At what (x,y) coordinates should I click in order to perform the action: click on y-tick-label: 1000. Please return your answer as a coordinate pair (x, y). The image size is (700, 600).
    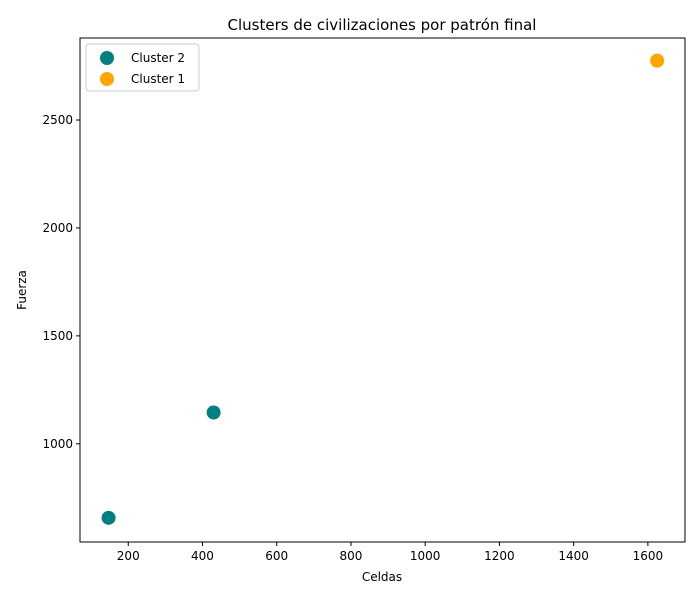
    Looking at the image, I should click on (57, 444).